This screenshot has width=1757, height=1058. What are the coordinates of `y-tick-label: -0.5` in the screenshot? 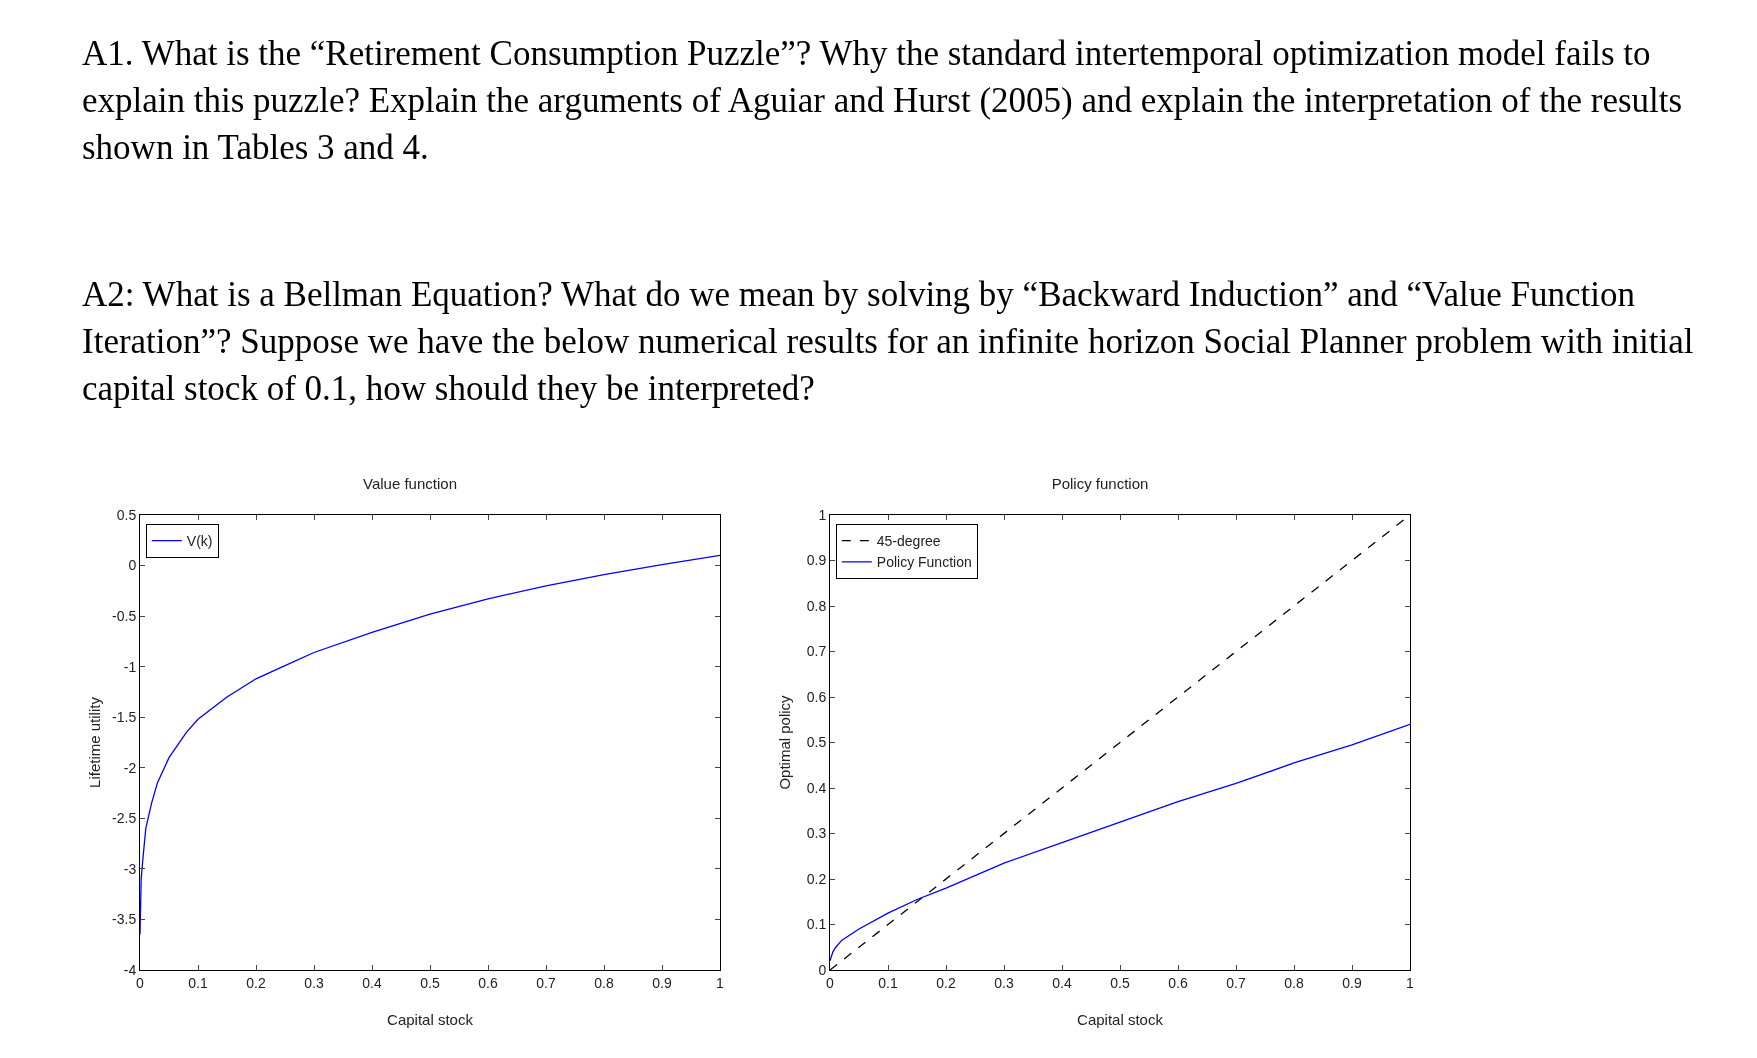 It's located at (124, 616).